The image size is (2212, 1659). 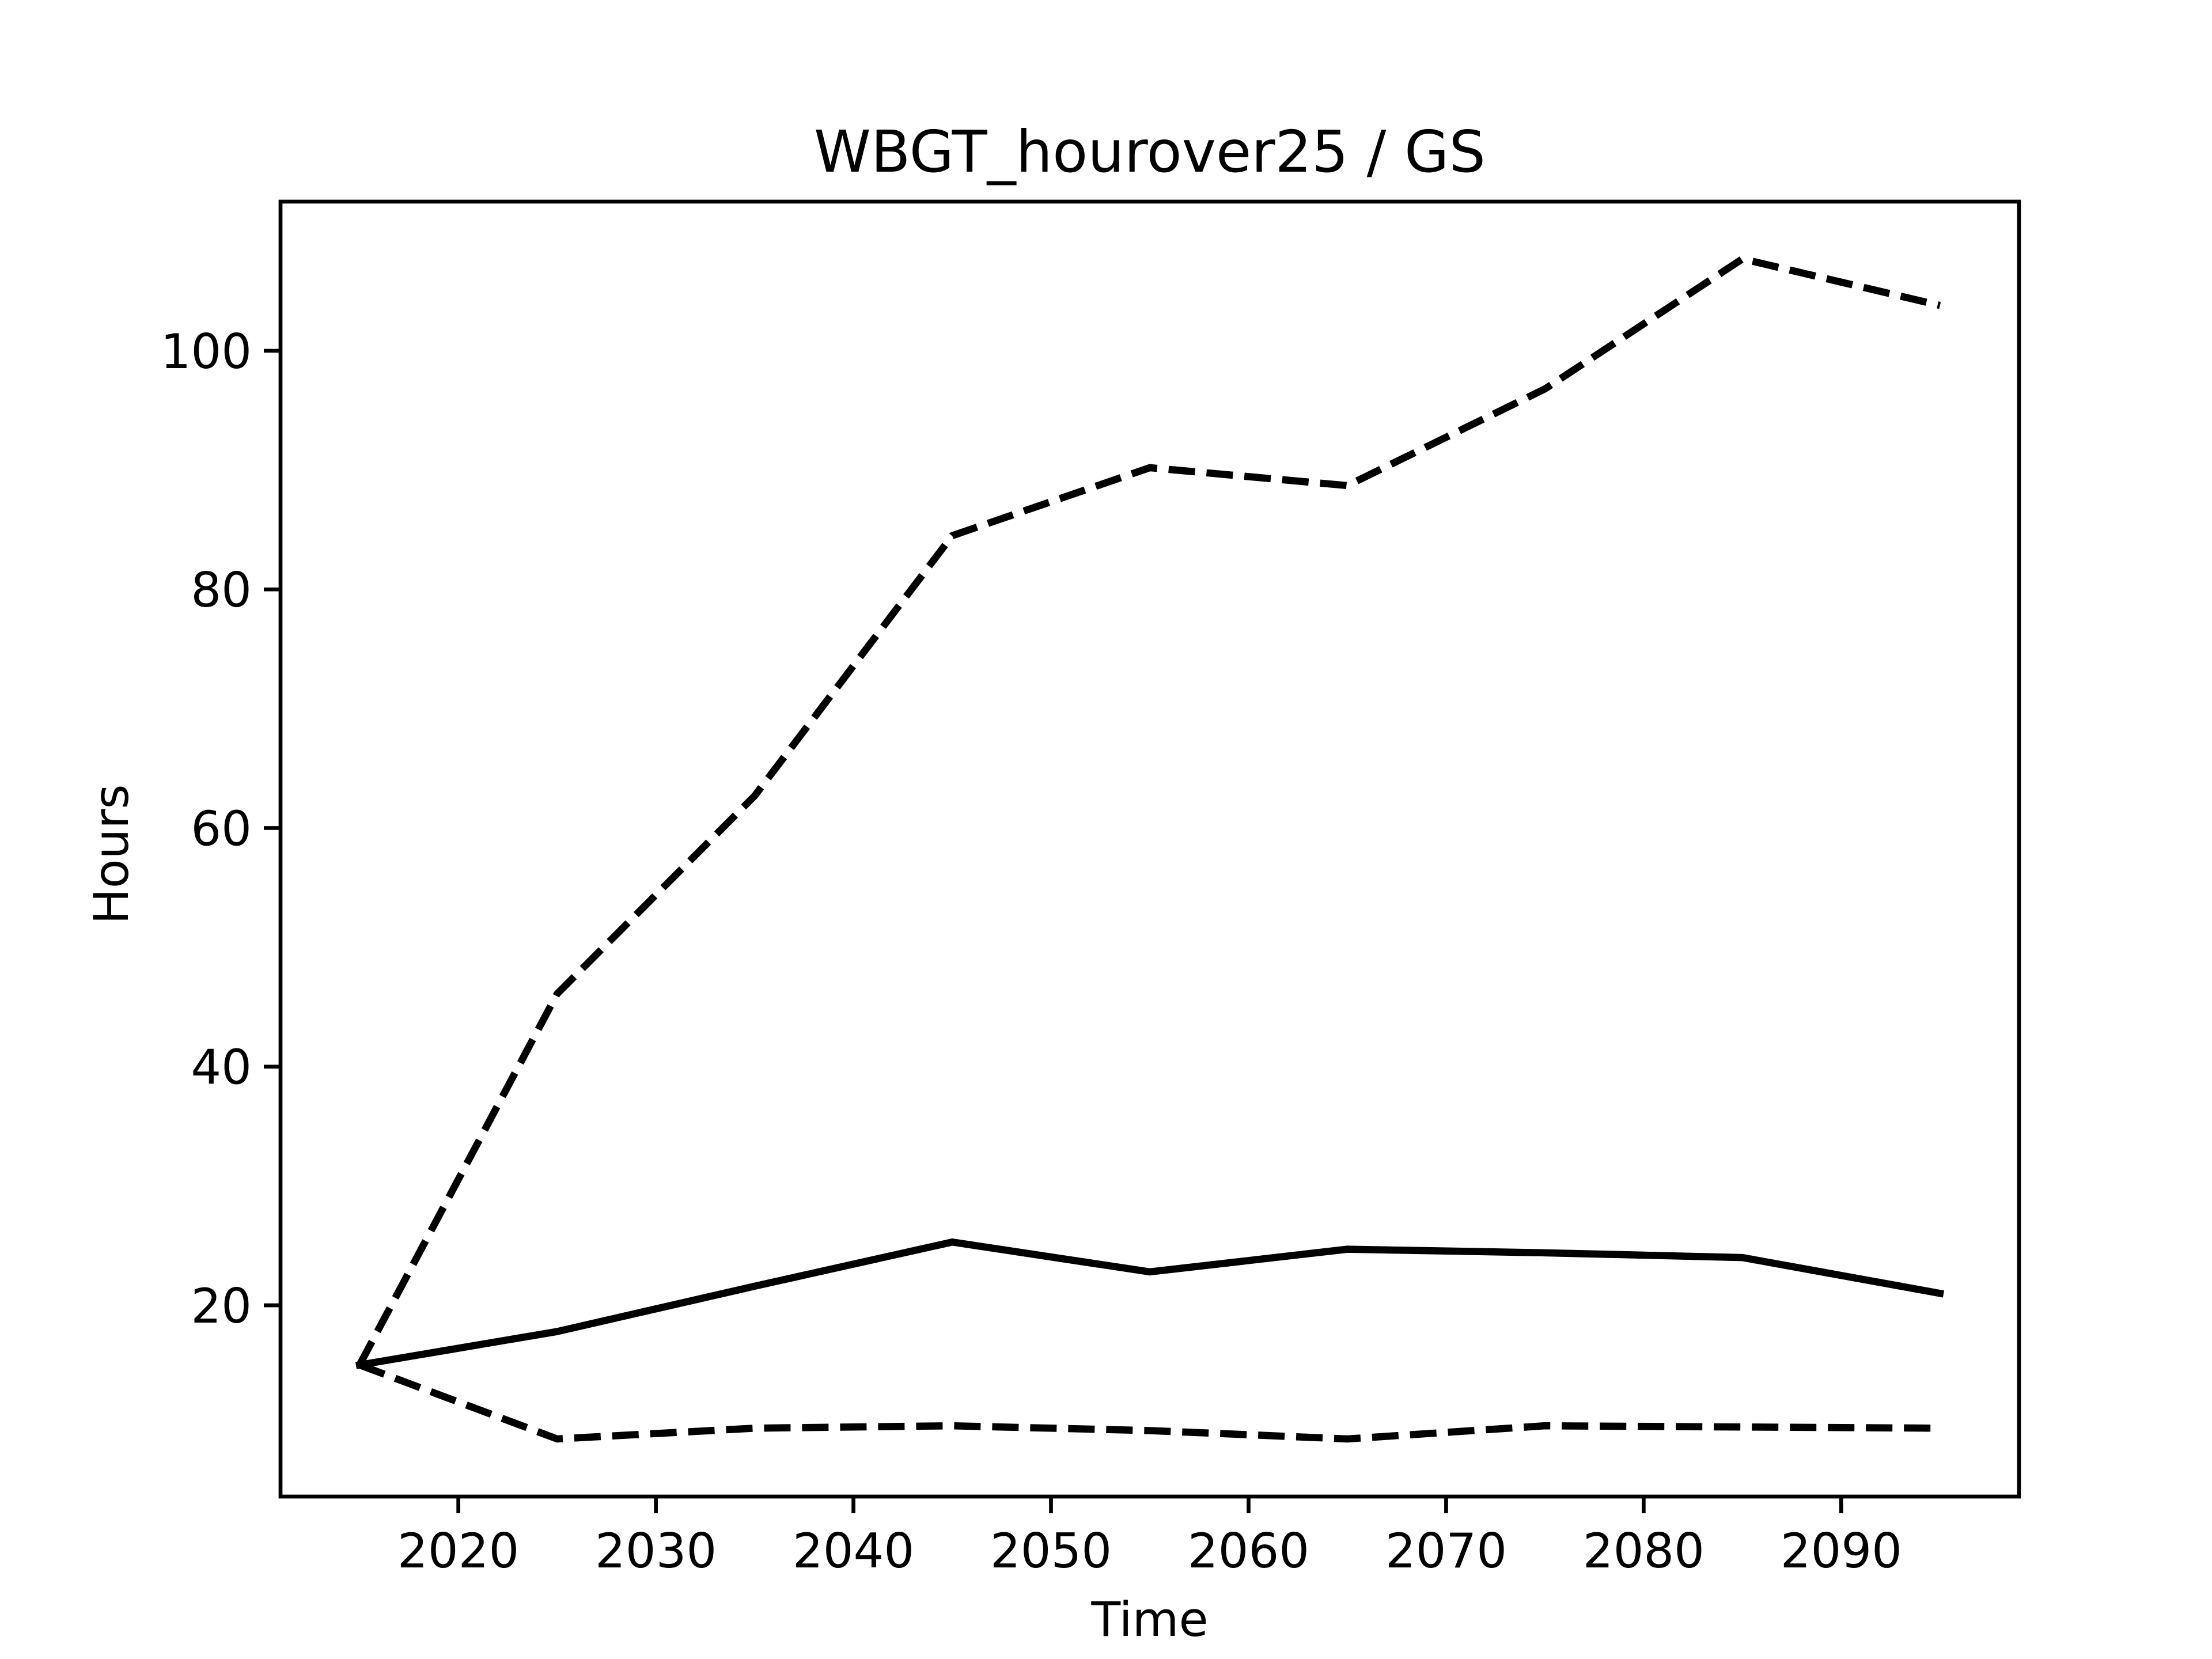 I want to click on x-tick-label: 2050, so click(x=1051, y=1551).